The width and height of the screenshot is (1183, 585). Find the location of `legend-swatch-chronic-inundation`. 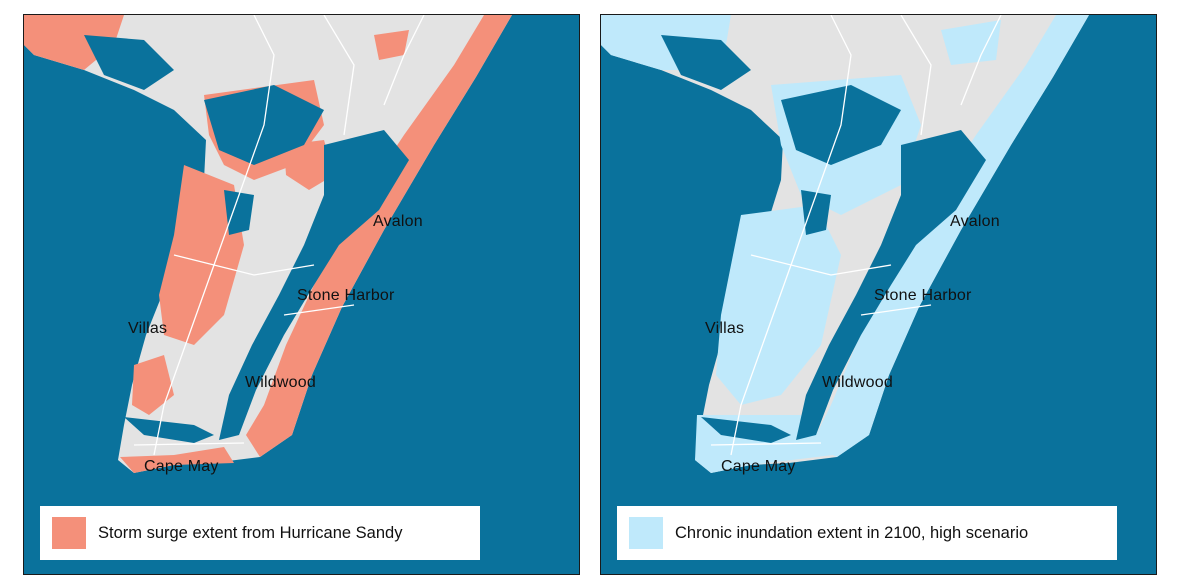

legend-swatch-chronic-inundation is located at coordinates (646, 533).